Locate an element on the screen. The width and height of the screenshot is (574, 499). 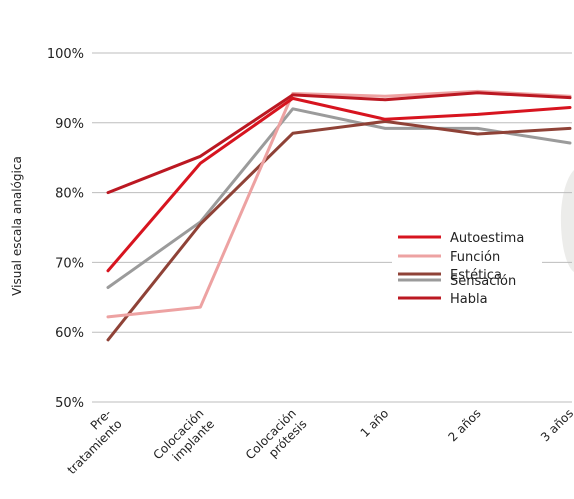
x-tick-label: Colocaciónimplante is located at coordinates (183, 439).